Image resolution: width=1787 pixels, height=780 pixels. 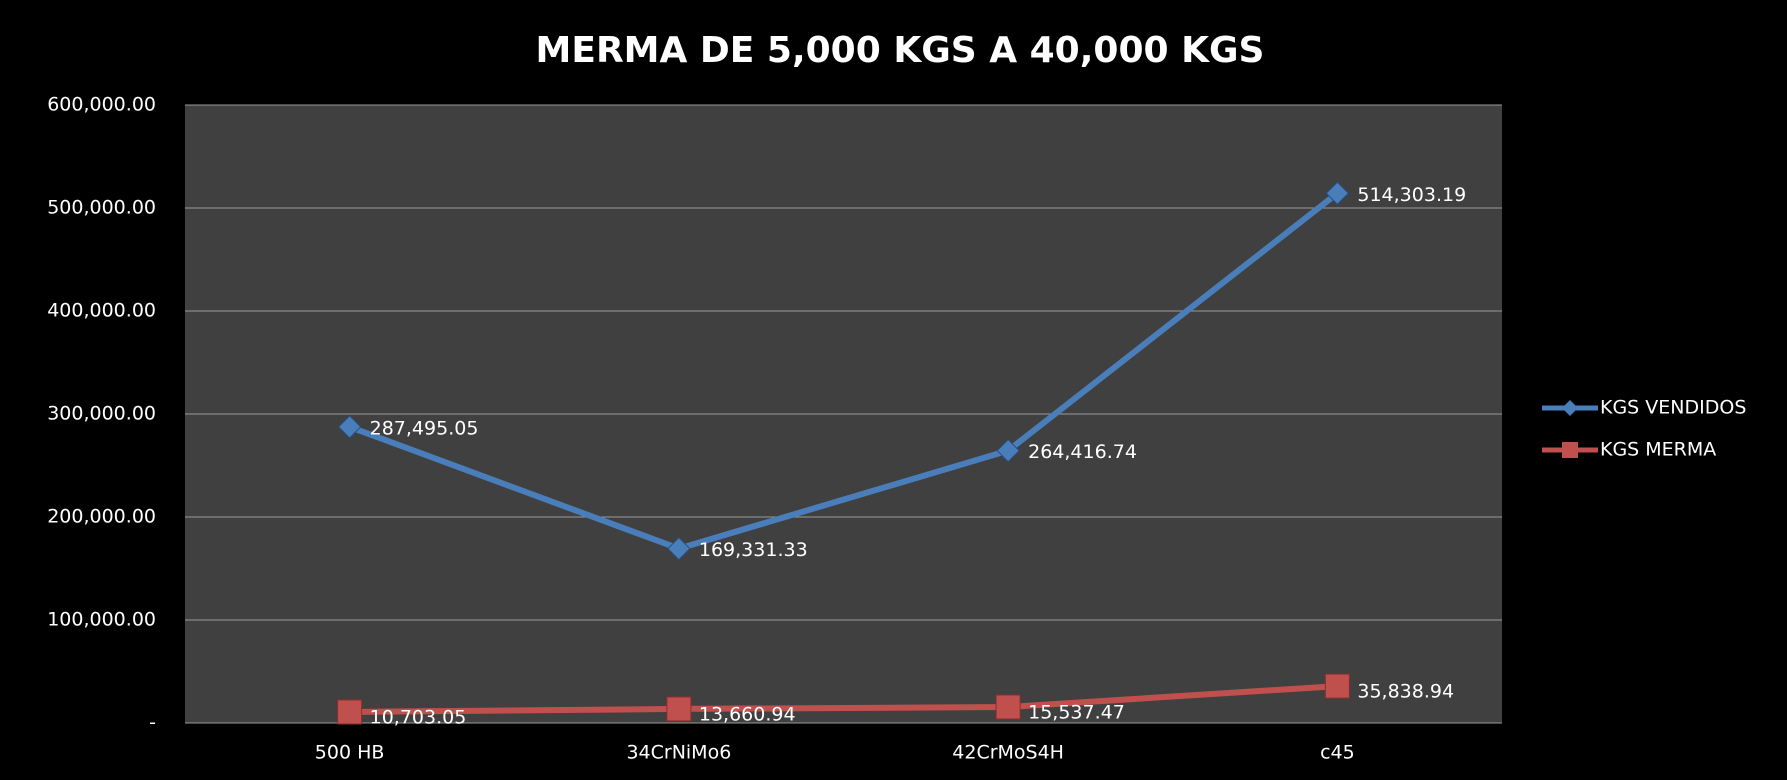 I want to click on data-label: 15,537.47, so click(x=1076, y=712).